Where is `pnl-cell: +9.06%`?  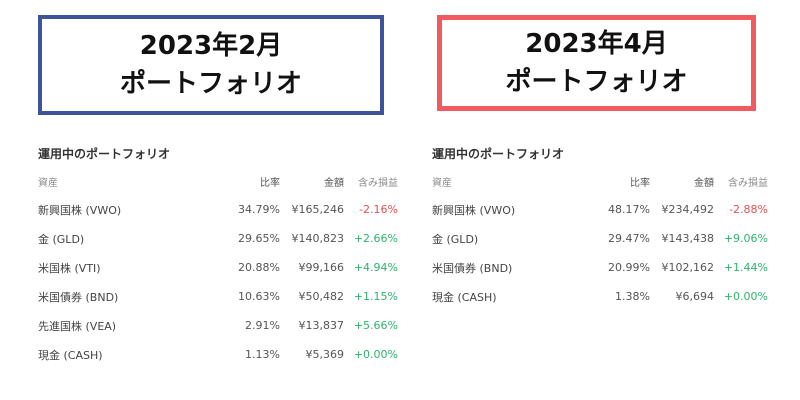
pnl-cell: +9.06% is located at coordinates (745, 238).